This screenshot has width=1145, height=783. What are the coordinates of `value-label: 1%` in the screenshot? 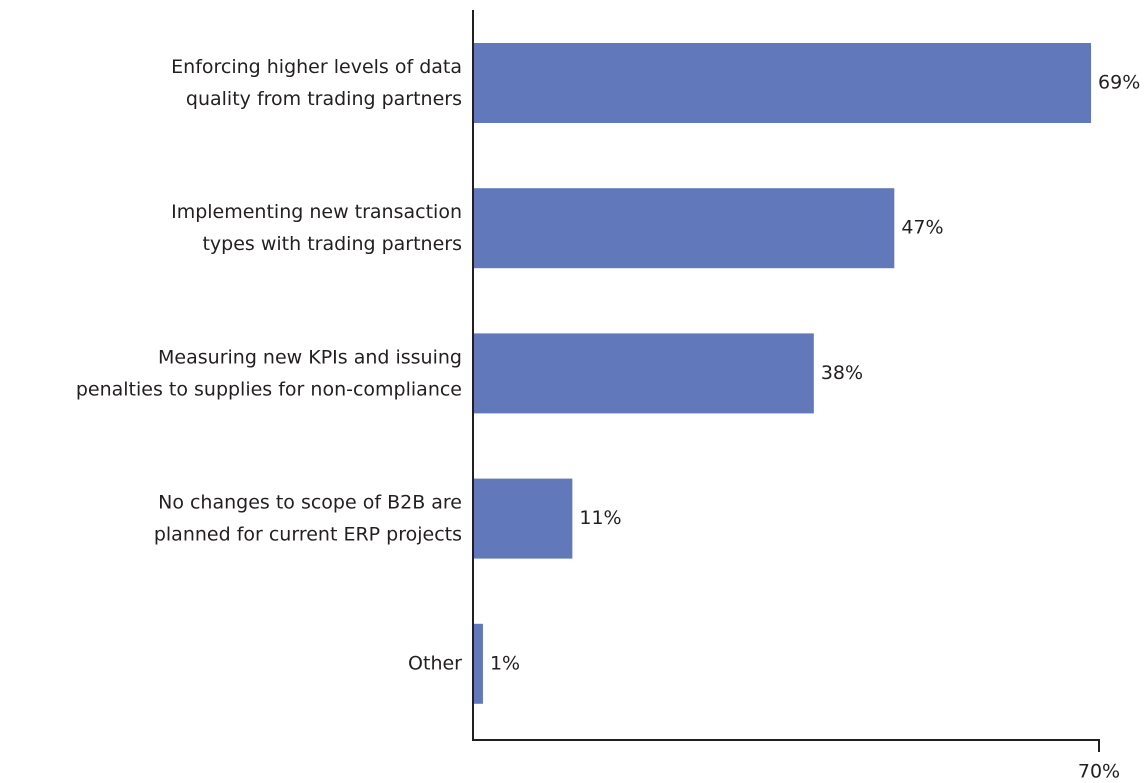 It's located at (505, 663).